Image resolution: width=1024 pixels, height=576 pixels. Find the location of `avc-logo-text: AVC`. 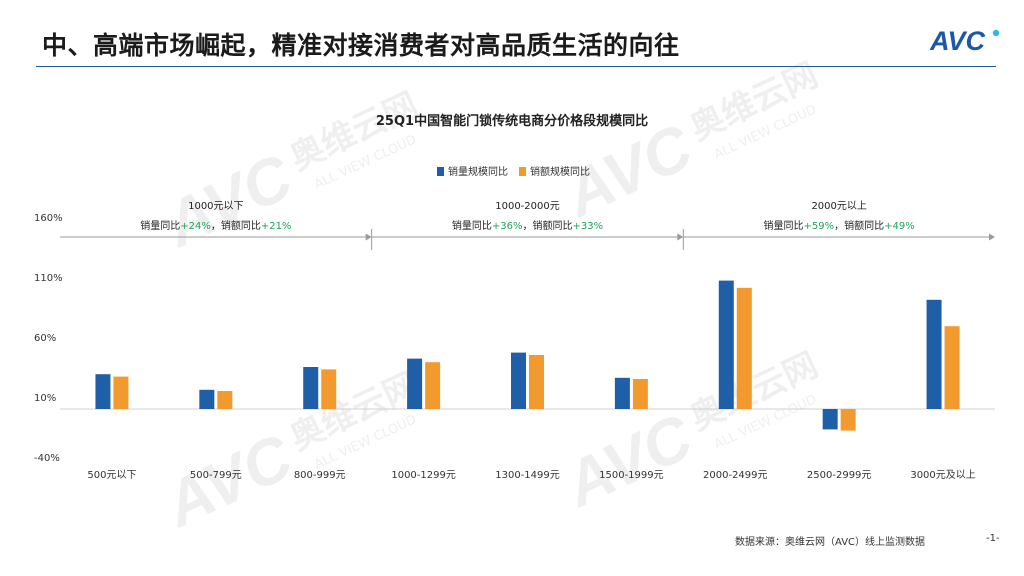

avc-logo-text: AVC is located at coordinates (958, 41).